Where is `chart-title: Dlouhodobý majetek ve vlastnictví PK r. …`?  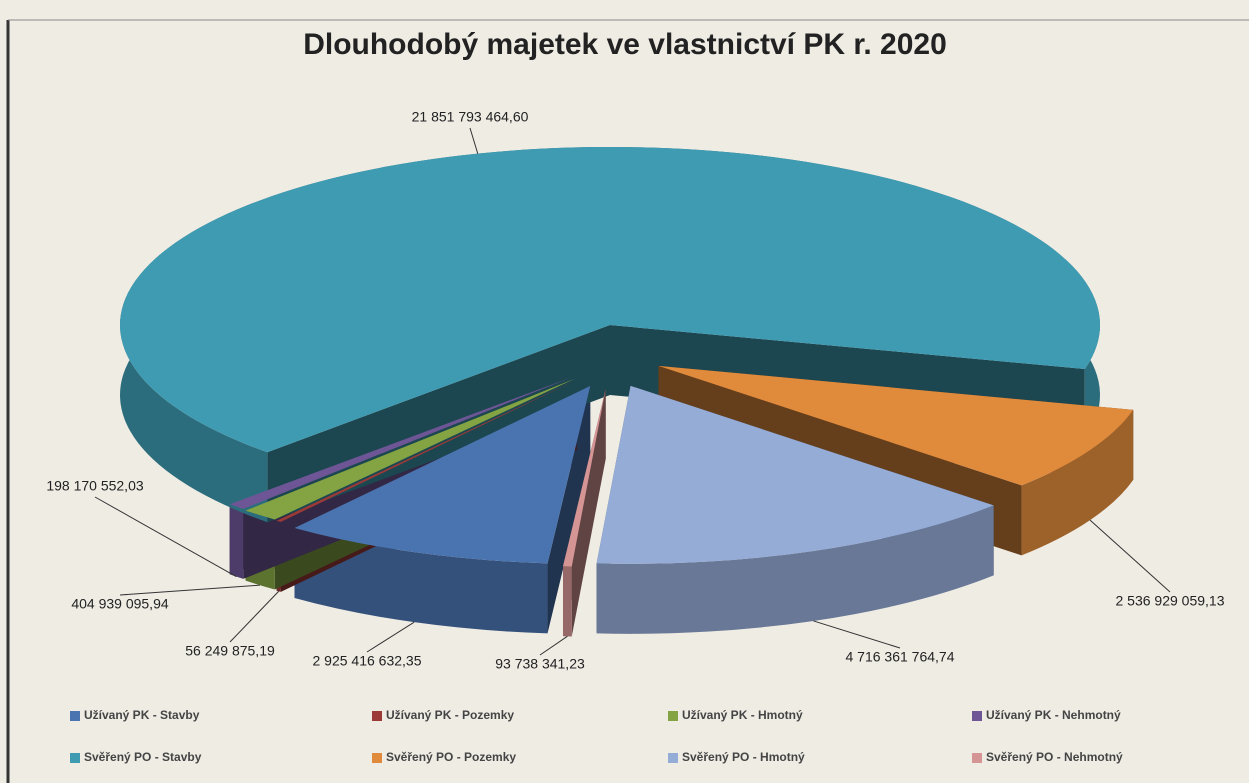 chart-title: Dlouhodobý majetek ve vlastnictví PK r. … is located at coordinates (625, 44).